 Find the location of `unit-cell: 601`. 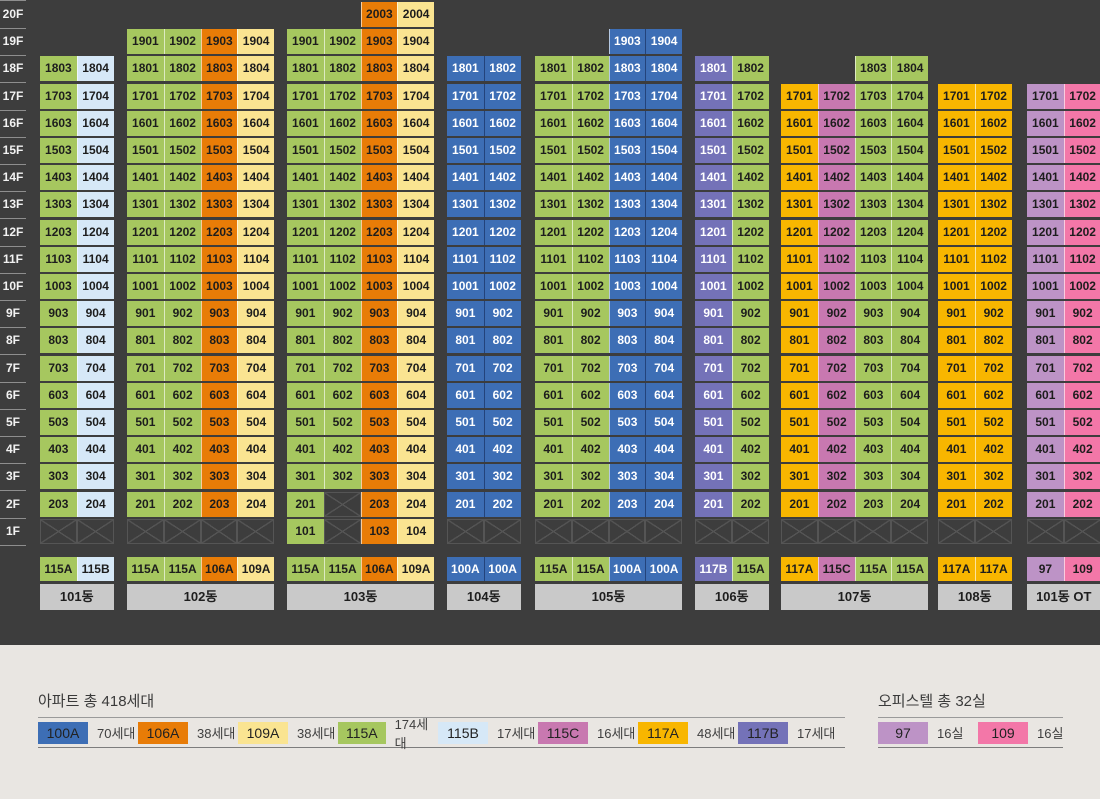

unit-cell: 601 is located at coordinates (553, 395).